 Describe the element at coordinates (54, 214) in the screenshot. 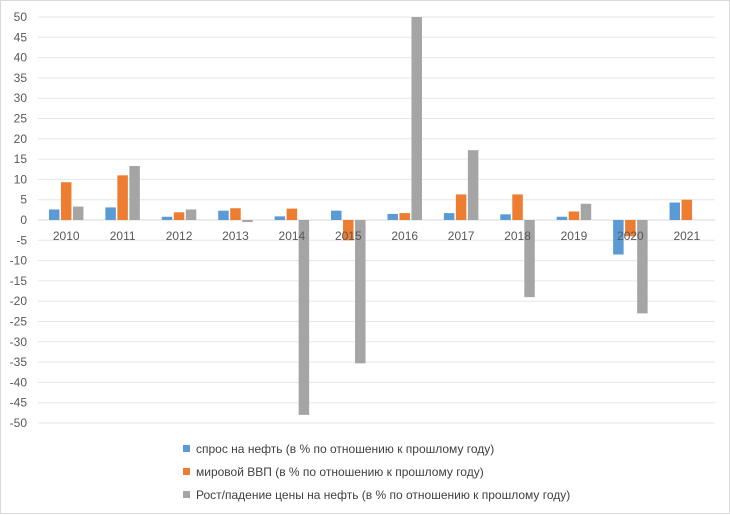

I see `bar-series-1-2010` at that location.